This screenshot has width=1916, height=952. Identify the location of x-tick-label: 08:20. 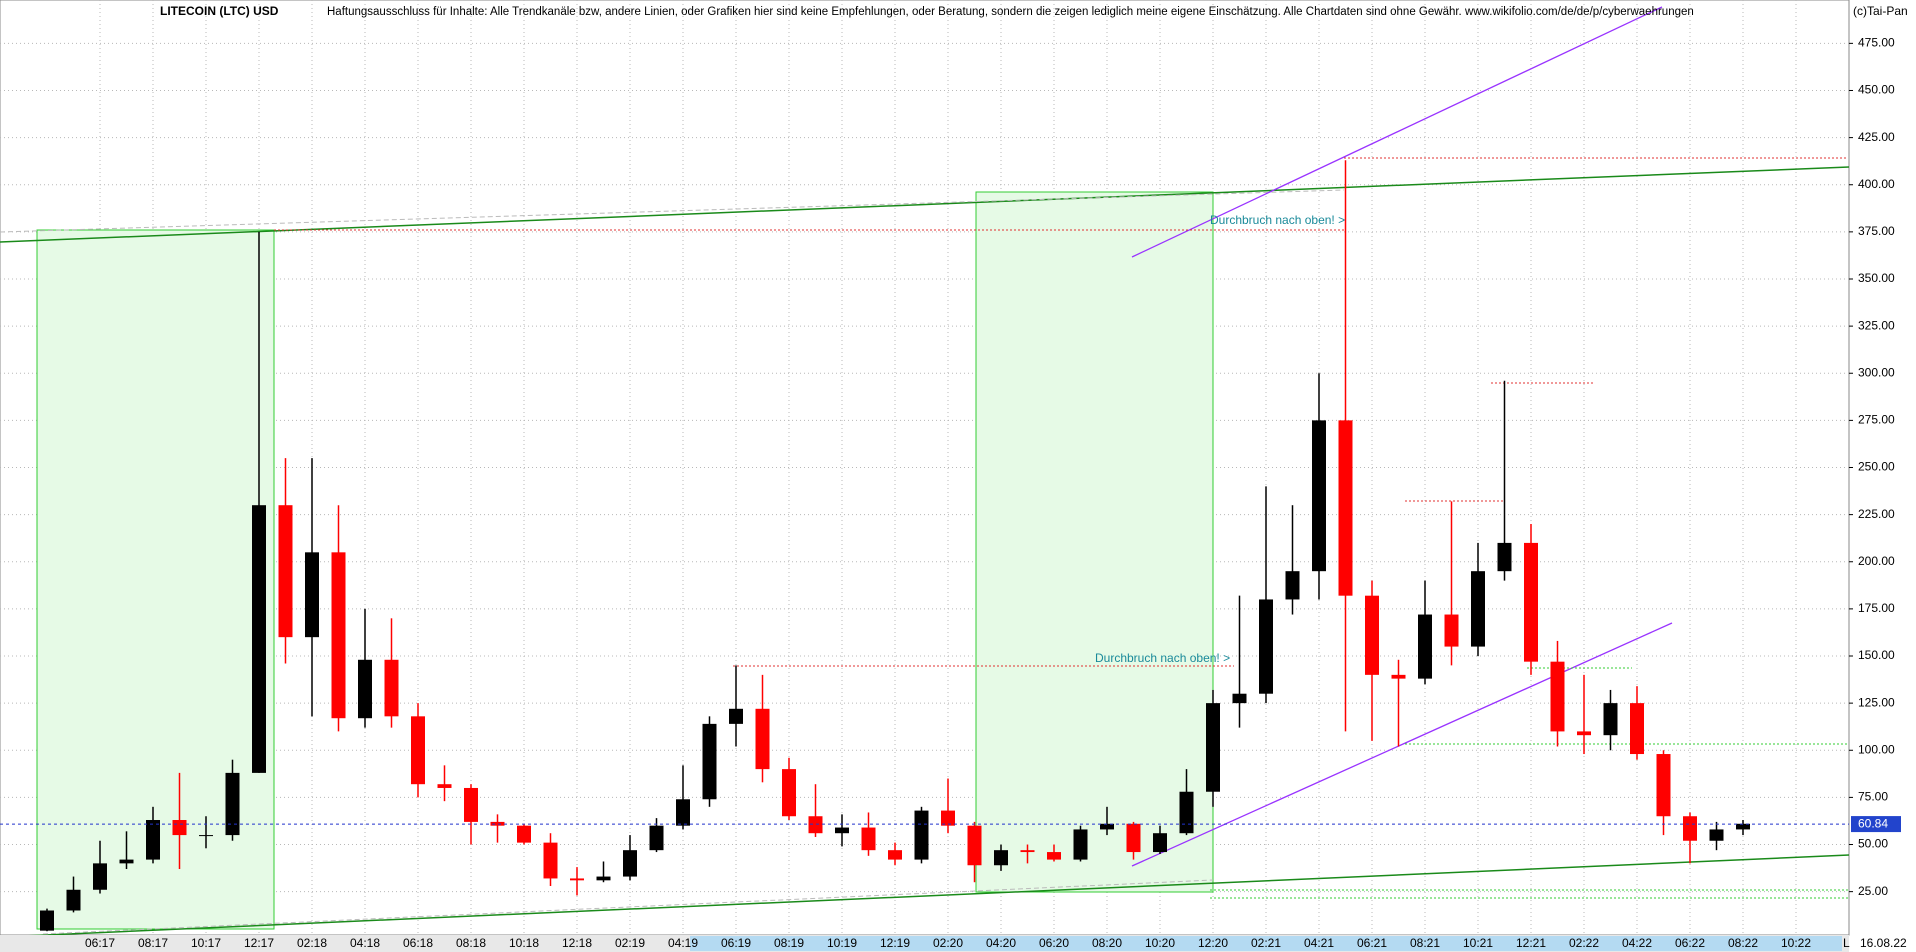
(1107, 943).